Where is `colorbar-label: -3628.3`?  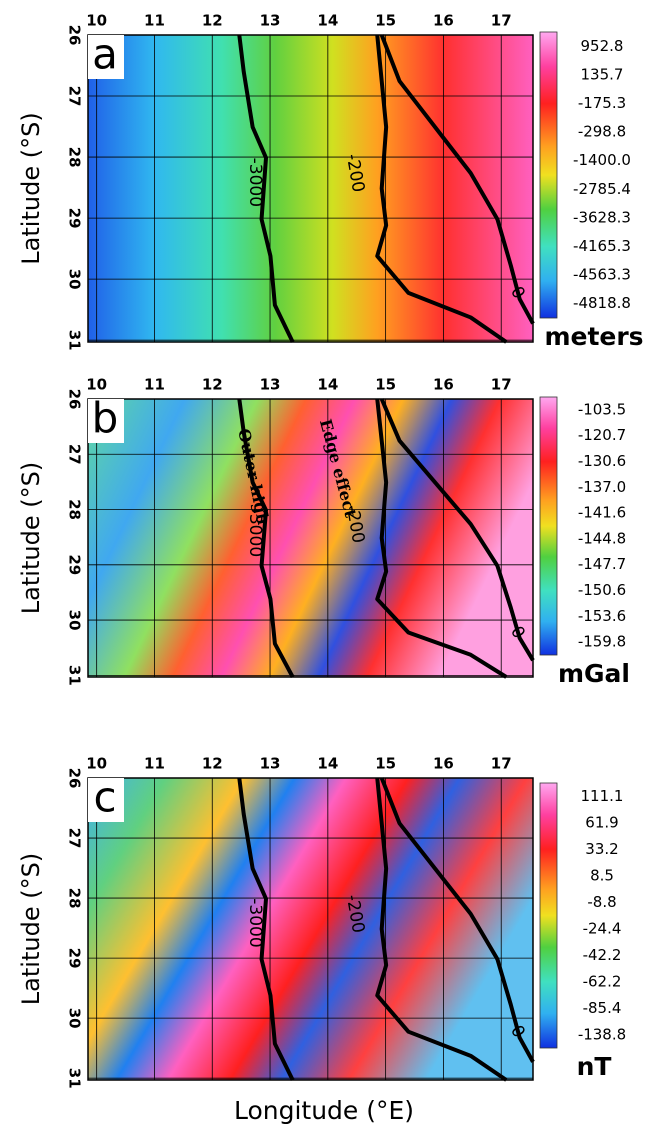
colorbar-label: -3628.3 is located at coordinates (602, 217).